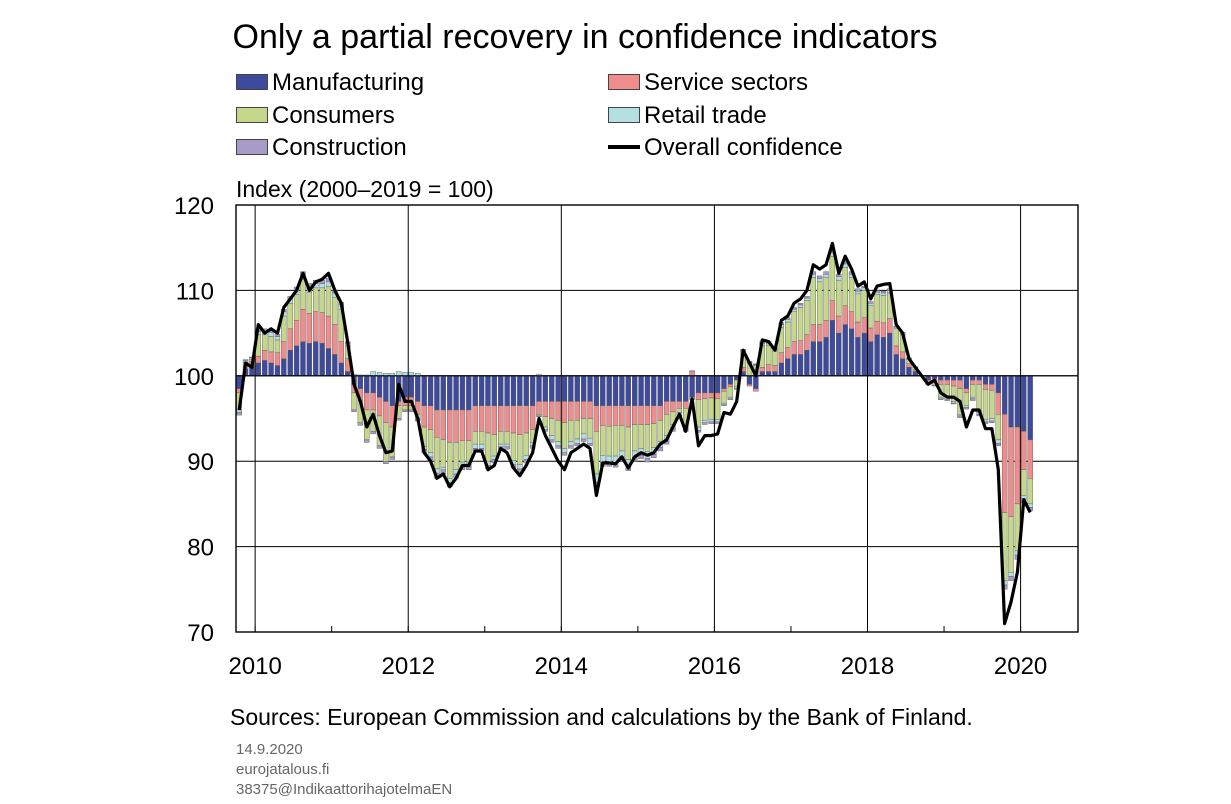  What do you see at coordinates (561, 666) in the screenshot?
I see `x-tick-label-2014: 2014` at bounding box center [561, 666].